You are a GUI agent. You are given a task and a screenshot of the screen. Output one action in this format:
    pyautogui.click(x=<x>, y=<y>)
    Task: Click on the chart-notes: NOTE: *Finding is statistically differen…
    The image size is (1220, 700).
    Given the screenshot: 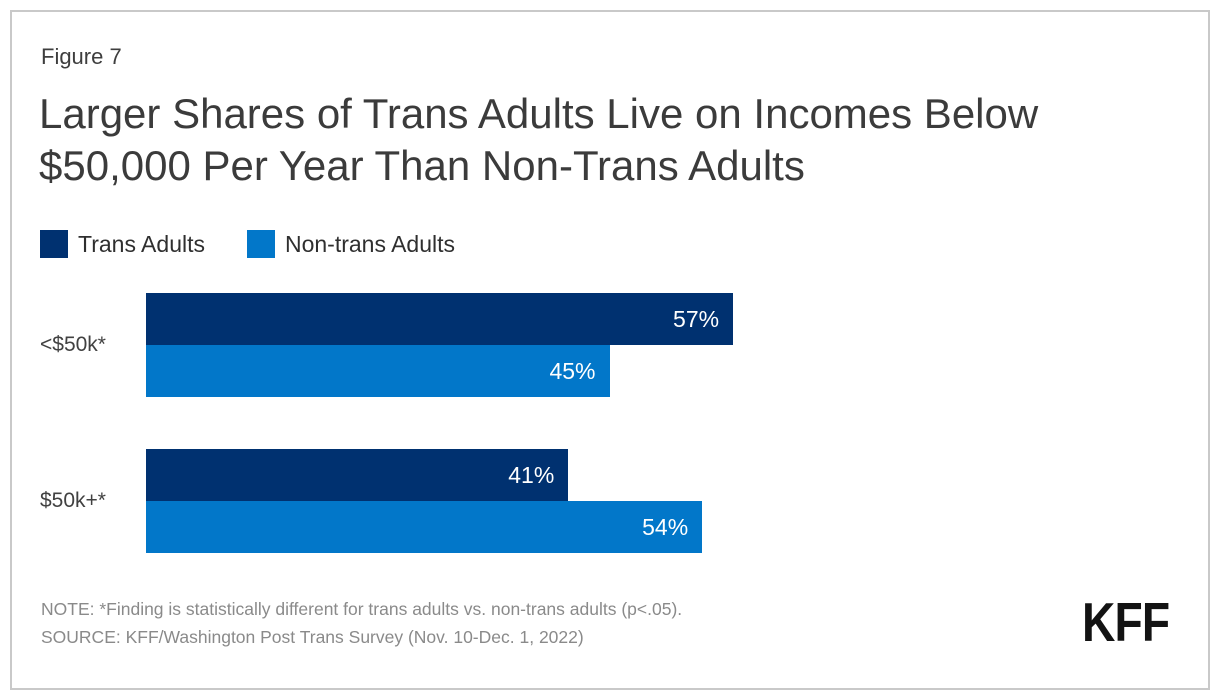 What is the action you would take?
    pyautogui.click(x=361, y=623)
    